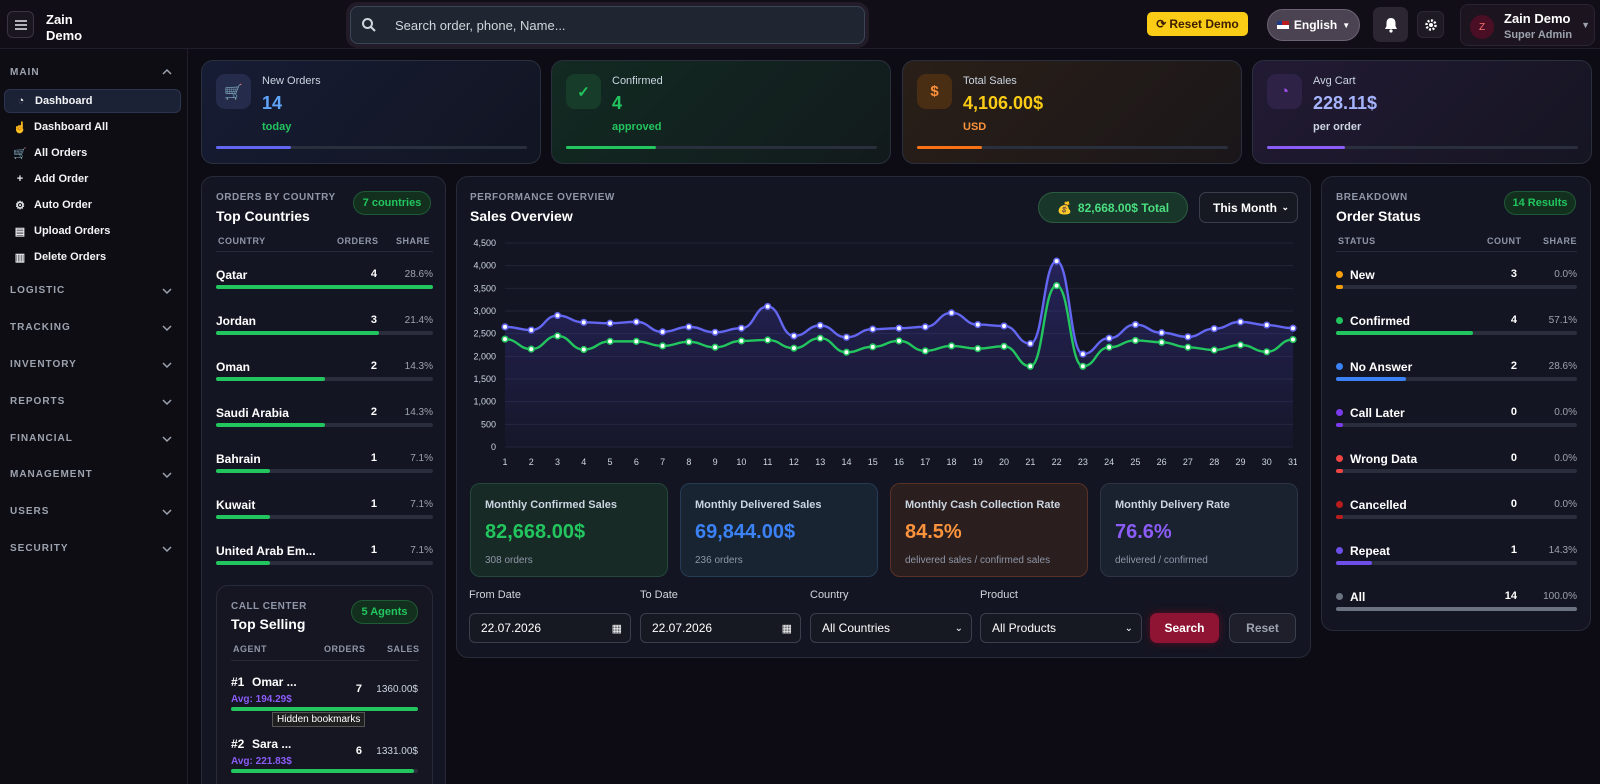  Describe the element at coordinates (41, 438) in the screenshot. I see `sidebar-section-financial: FINANCIAL` at that location.